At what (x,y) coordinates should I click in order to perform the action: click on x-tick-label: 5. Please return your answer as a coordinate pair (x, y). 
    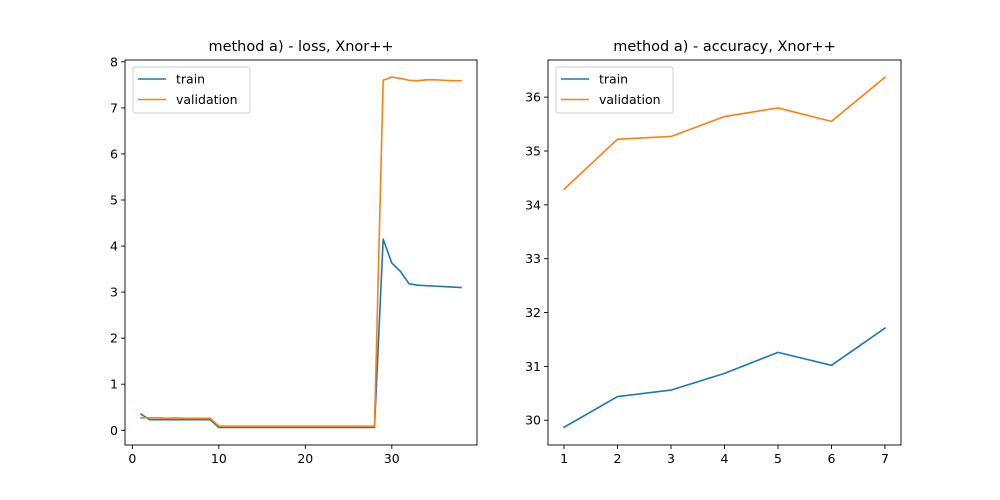
    Looking at the image, I should click on (778, 458).